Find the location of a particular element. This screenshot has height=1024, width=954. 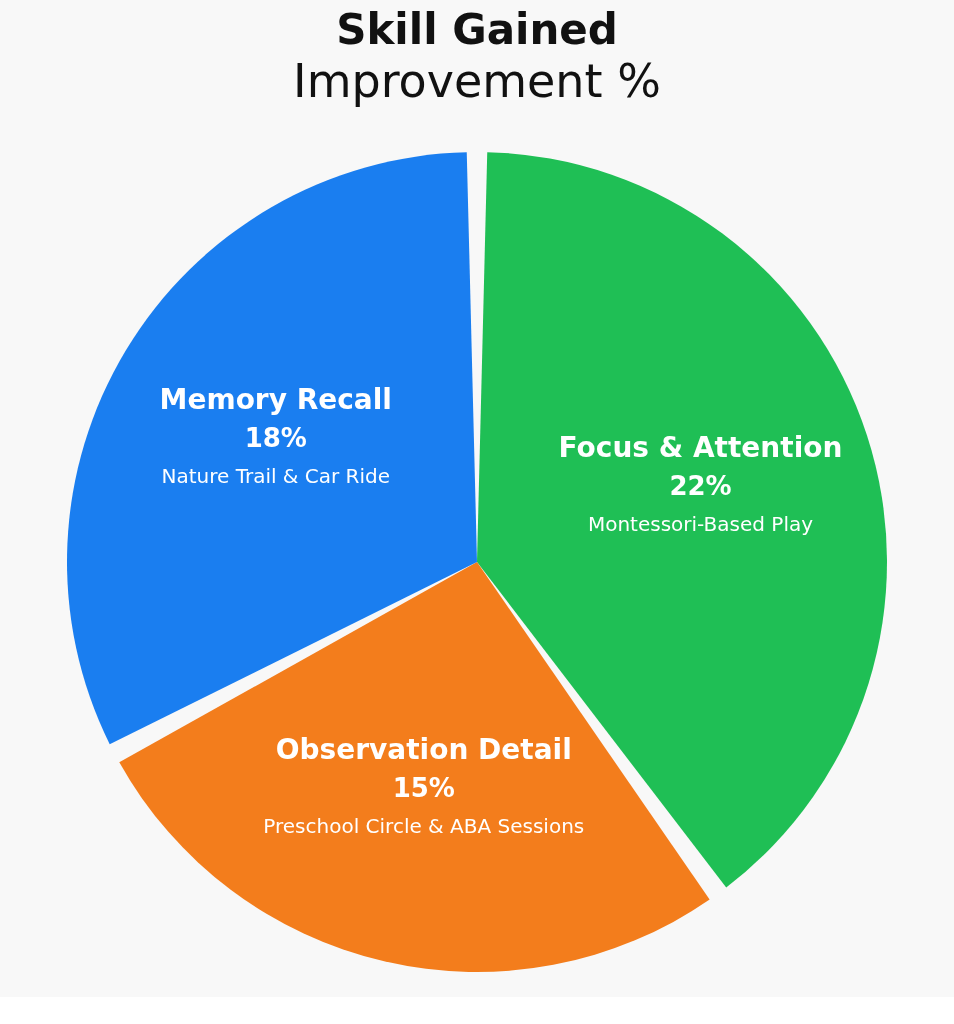

chart-subtitle: Improvement % is located at coordinates (477, 81).